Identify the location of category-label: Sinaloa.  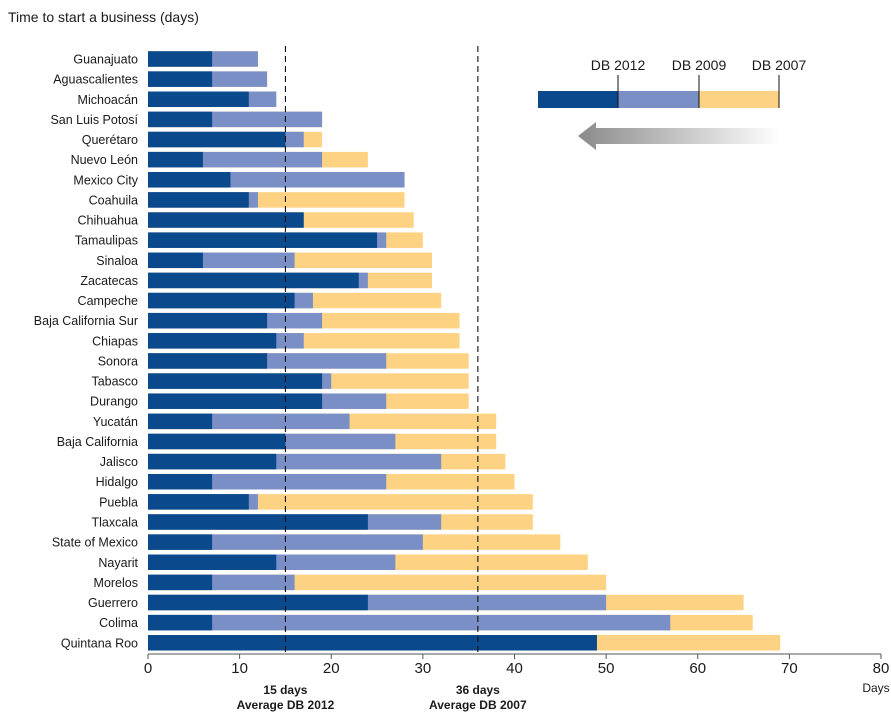
(117, 261).